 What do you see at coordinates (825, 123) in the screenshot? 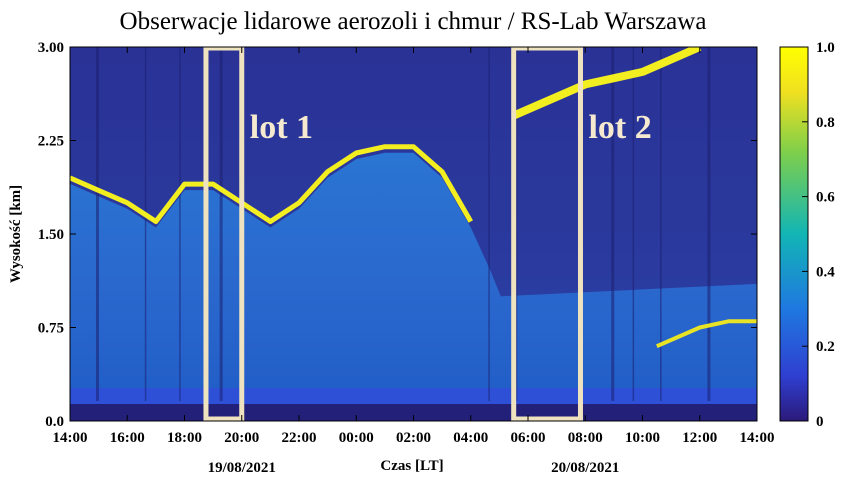
I see `colorbar-tick-label: 0.8` at bounding box center [825, 123].